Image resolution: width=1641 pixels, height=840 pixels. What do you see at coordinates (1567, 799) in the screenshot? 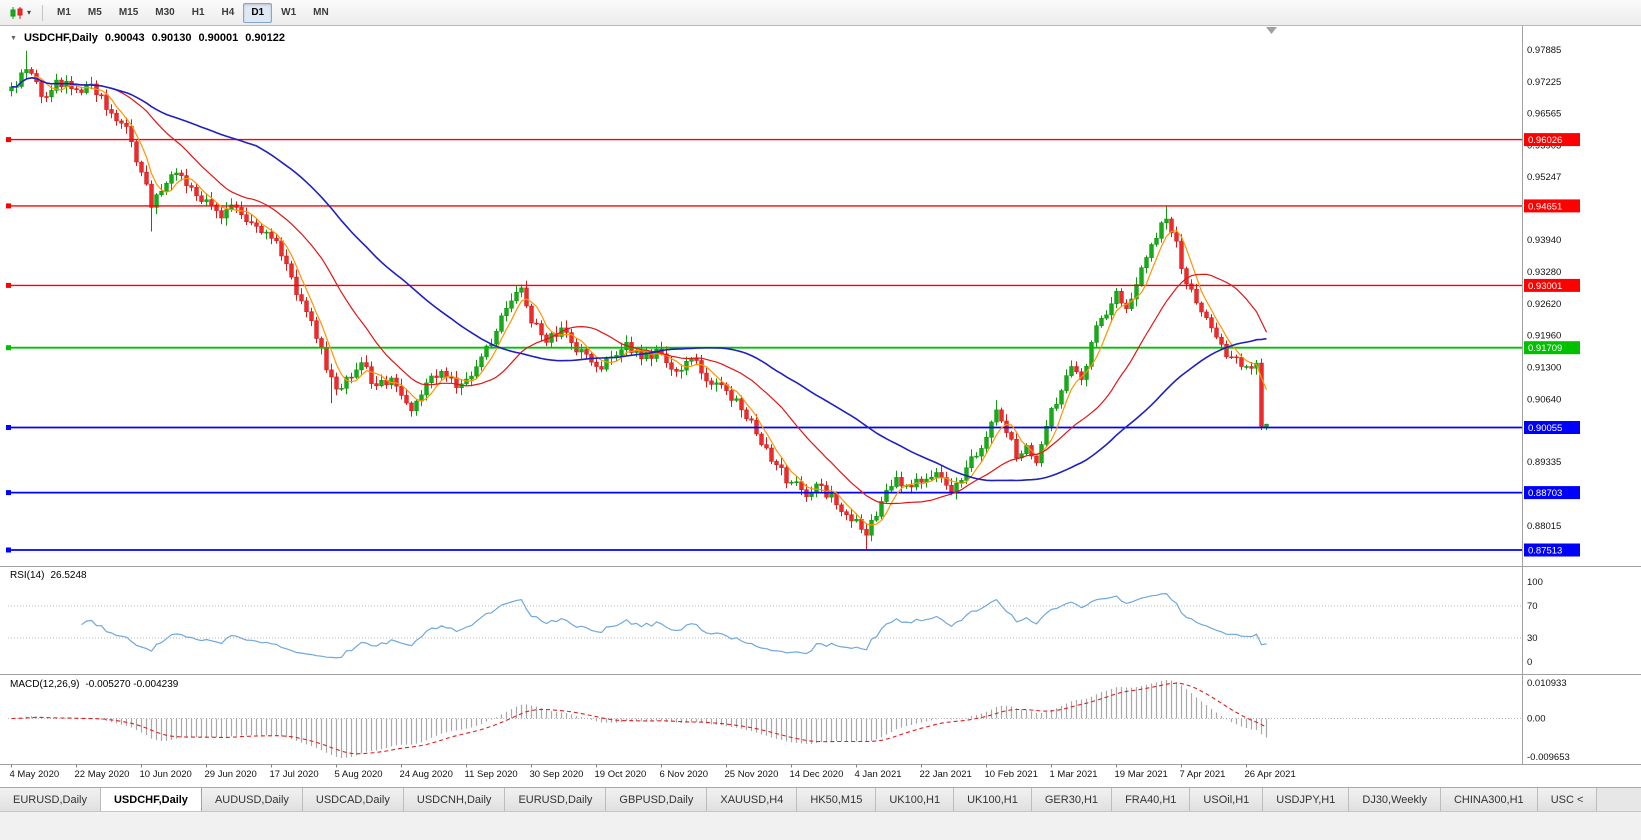
I see `tab-usc: USC <` at bounding box center [1567, 799].